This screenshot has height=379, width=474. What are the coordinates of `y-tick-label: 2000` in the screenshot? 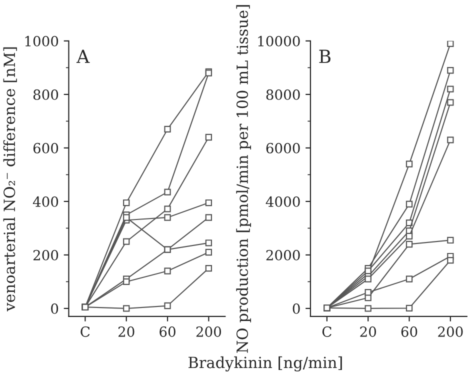 It's located at (283, 255).